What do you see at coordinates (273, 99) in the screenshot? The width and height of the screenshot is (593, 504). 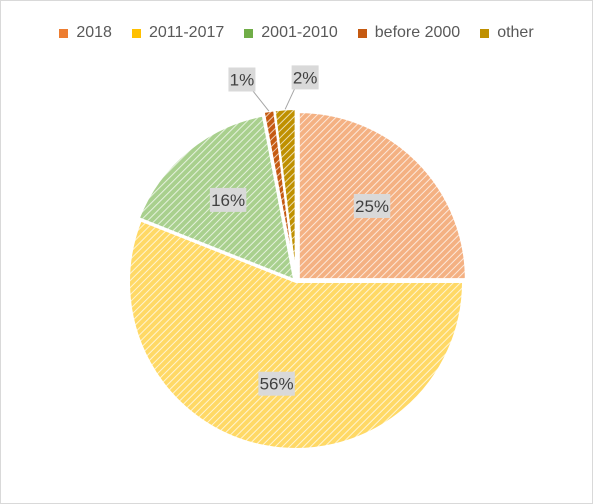 I see `leader-lines` at bounding box center [273, 99].